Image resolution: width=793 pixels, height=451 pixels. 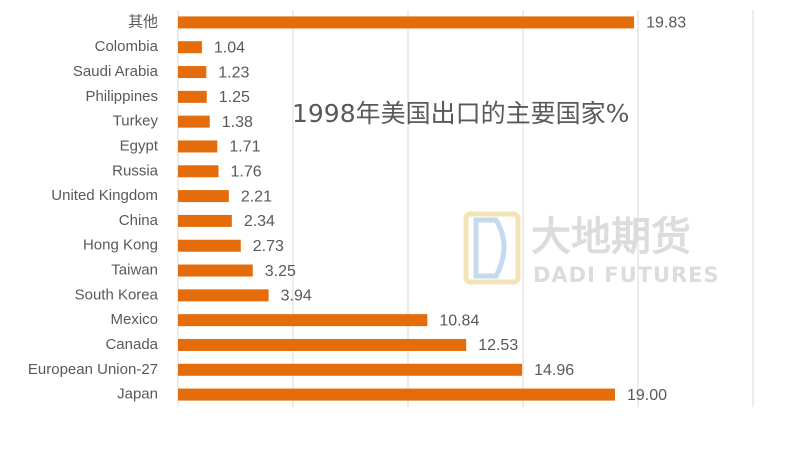 What do you see at coordinates (259, 221) in the screenshot?
I see `value-label-8: 2.34` at bounding box center [259, 221].